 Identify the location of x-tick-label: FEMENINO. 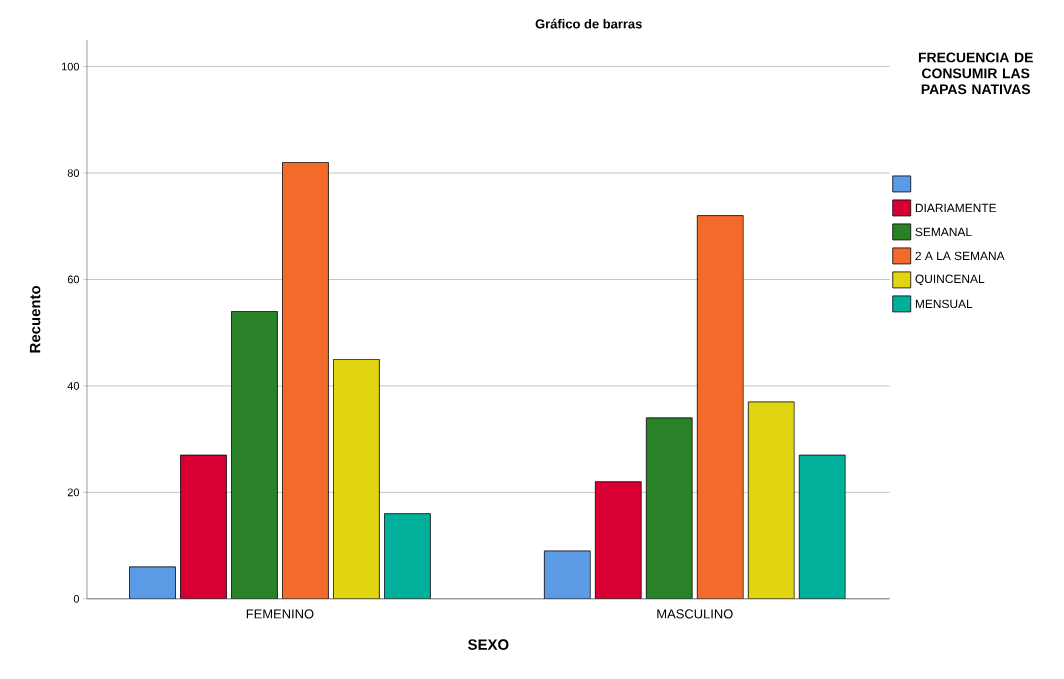
(280, 614).